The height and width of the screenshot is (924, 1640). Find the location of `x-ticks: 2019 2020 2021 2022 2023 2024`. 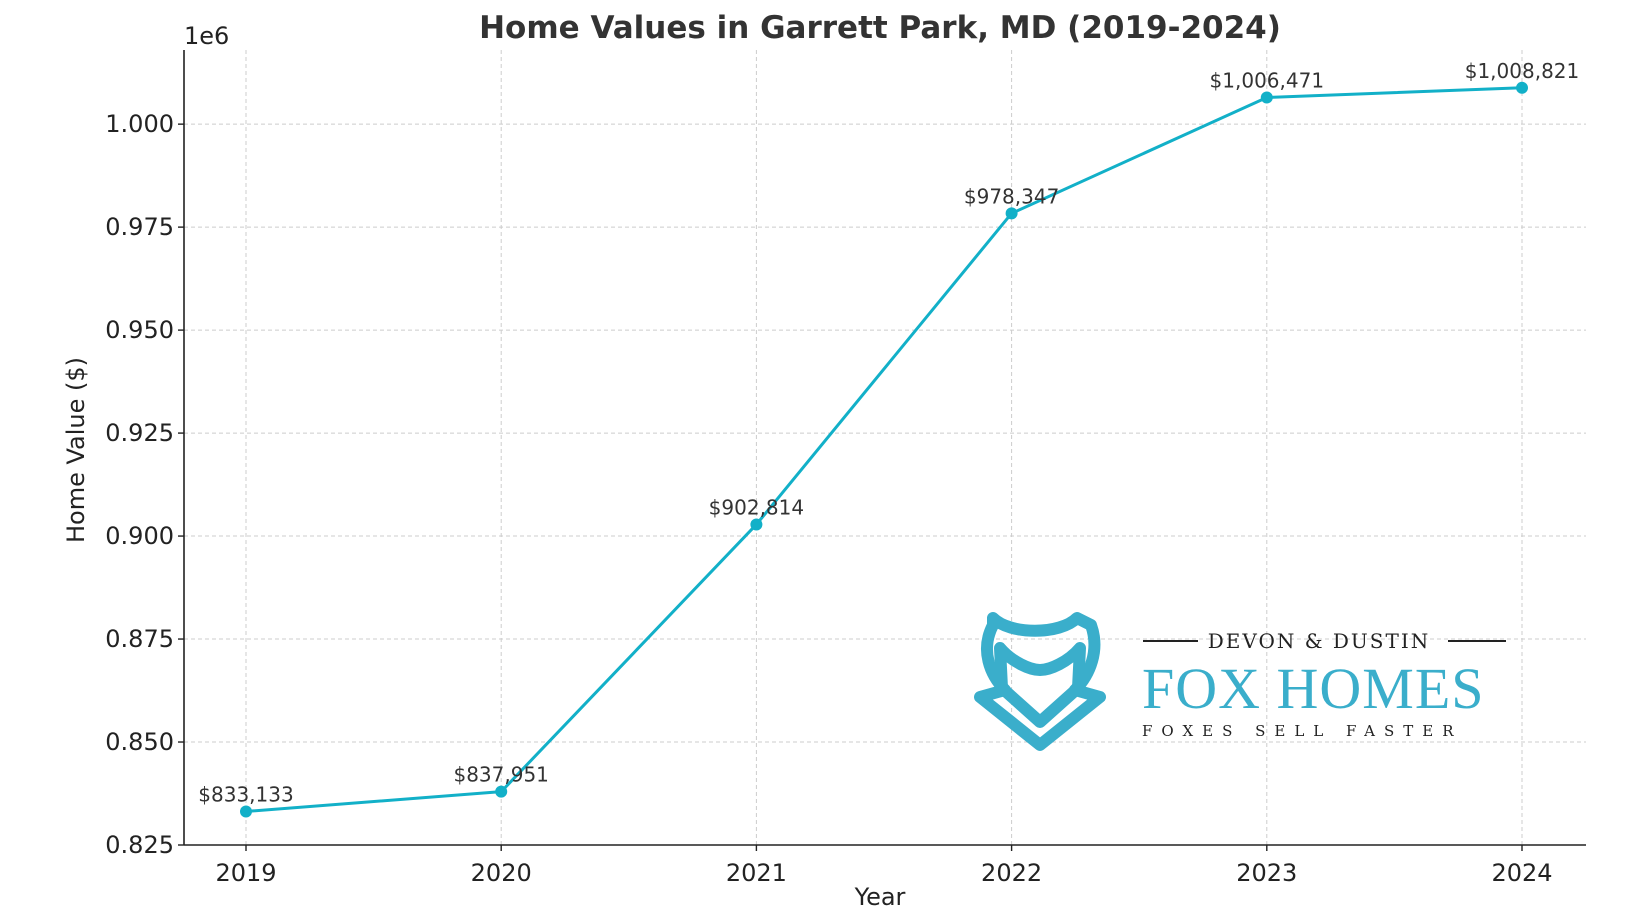

x-ticks: 2019 2020 2021 2022 2023 2024 is located at coordinates (884, 866).